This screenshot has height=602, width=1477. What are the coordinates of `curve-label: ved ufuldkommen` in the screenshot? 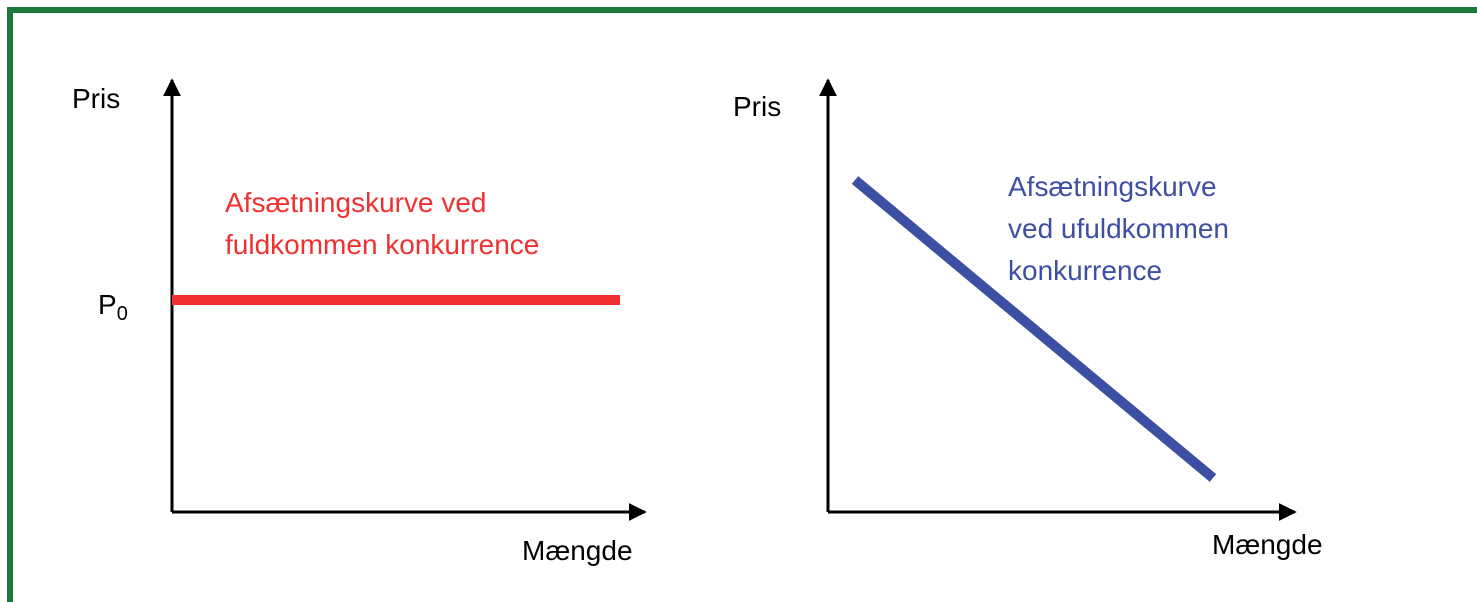 It's located at (1118, 228).